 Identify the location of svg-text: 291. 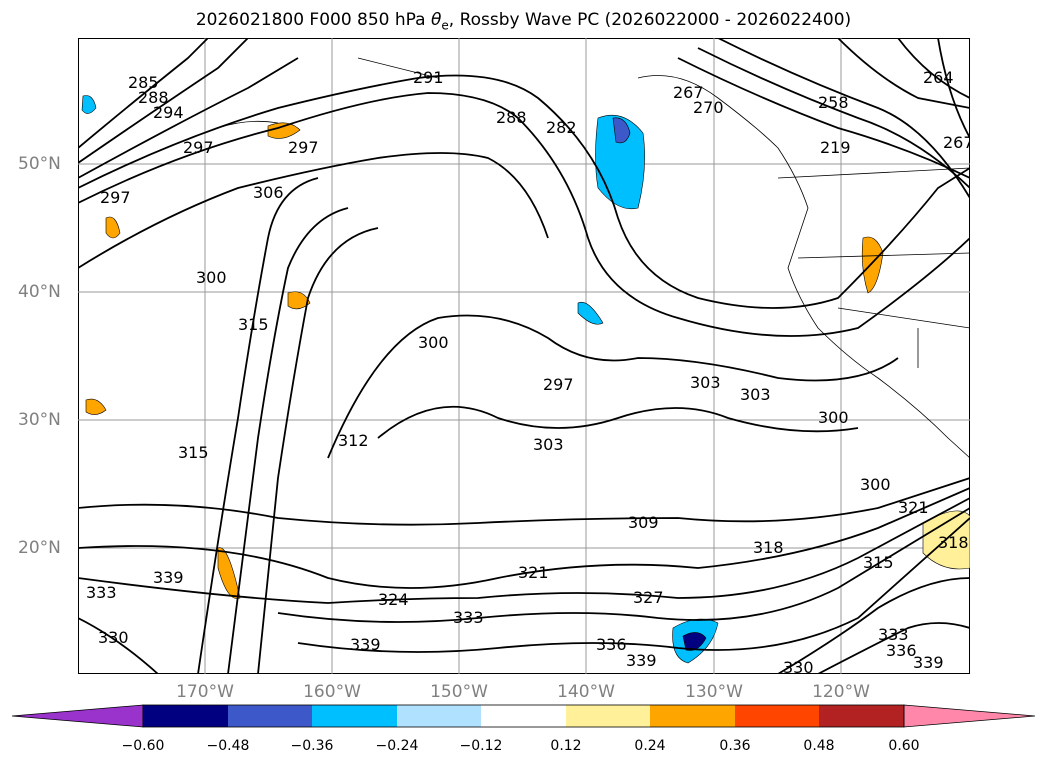
(428, 77).